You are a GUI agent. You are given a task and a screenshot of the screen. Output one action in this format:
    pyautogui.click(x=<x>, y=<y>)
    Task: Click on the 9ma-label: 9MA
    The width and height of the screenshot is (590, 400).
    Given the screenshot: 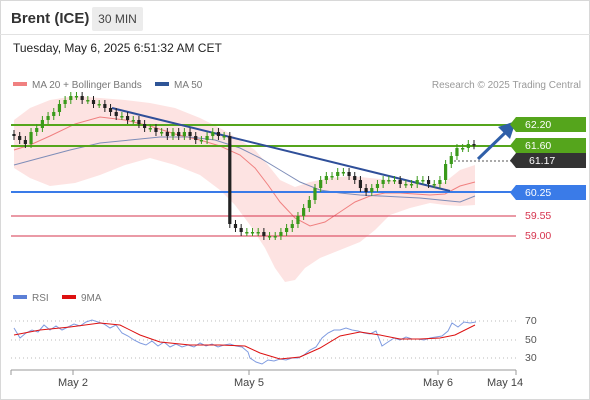 What is the action you would take?
    pyautogui.click(x=91, y=298)
    